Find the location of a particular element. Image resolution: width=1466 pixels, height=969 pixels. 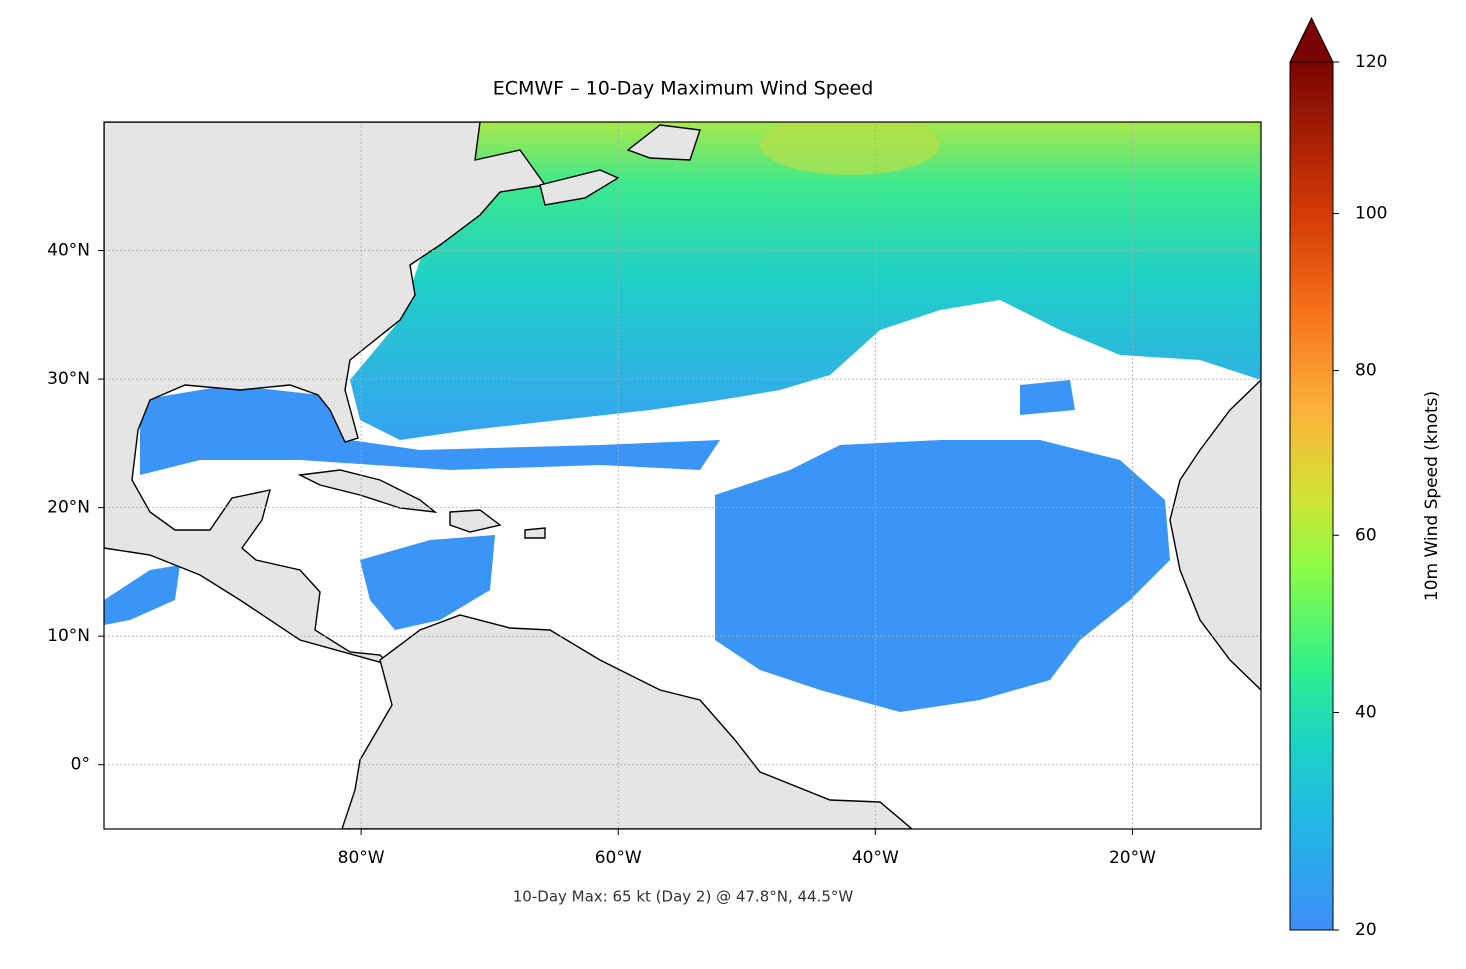

y-tick-label: 40°N is located at coordinates (68, 251).